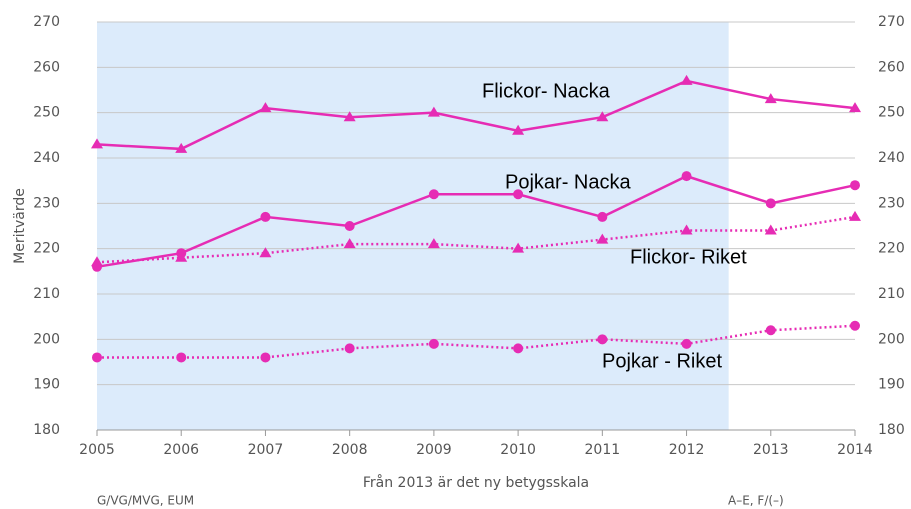 The height and width of the screenshot is (509, 911). Describe the element at coordinates (891, 158) in the screenshot. I see `y2-tick-label: 240` at that location.